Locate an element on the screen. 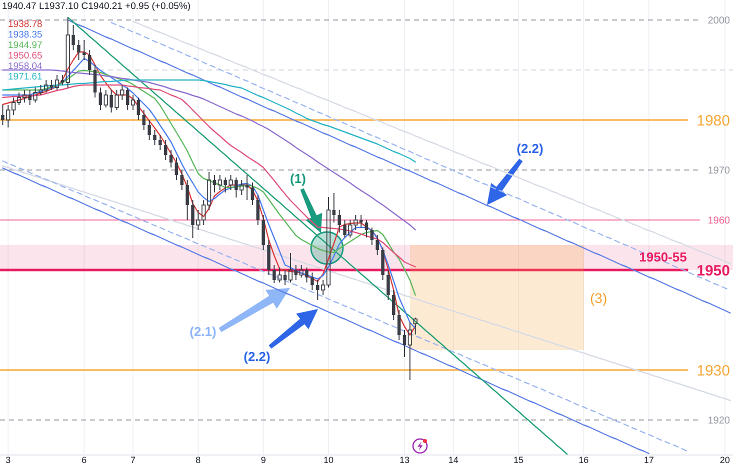 The width and height of the screenshot is (733, 465). ref-line-label: 1960 is located at coordinates (719, 221).